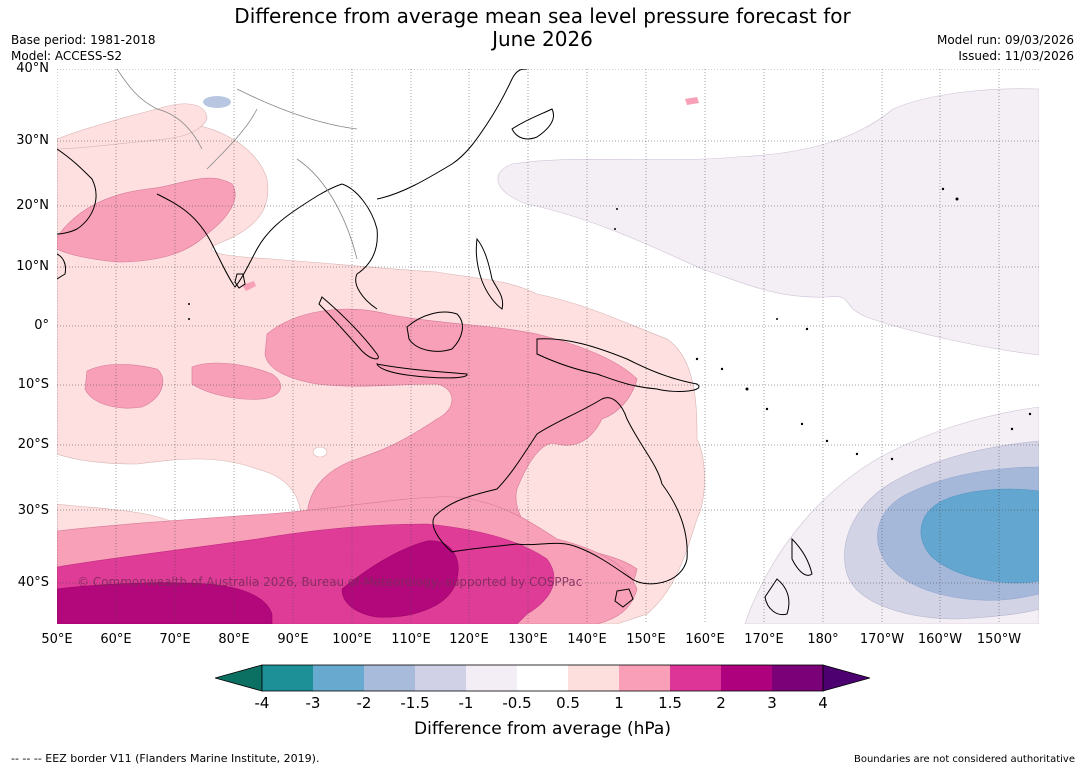 Image resolution: width=1085 pixels, height=770 pixels. Describe the element at coordinates (132, 126) in the screenshot. I see `anomaly-pos-0-5-india-north` at that location.